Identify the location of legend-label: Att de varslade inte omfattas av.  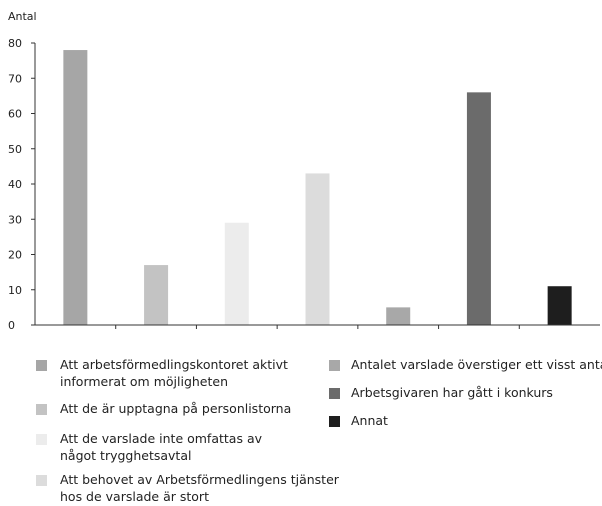
(161, 438).